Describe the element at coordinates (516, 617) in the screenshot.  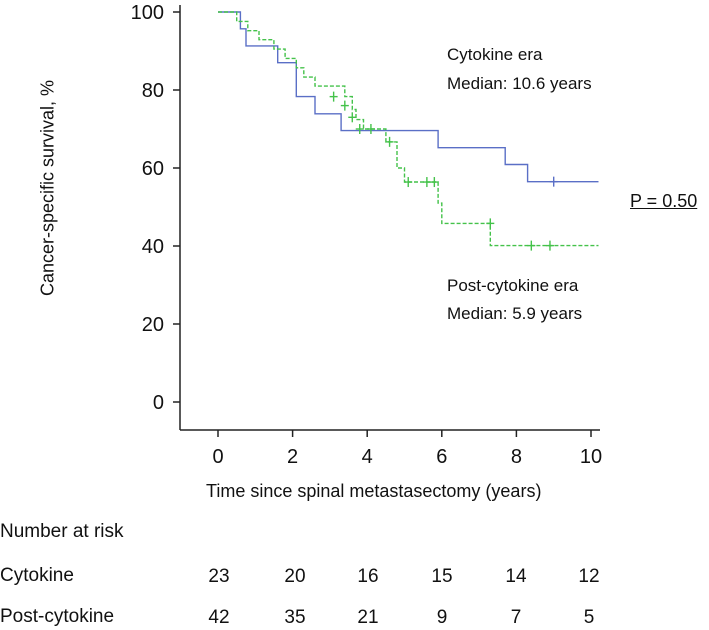
I see `risk-post-cytokine-8: 7` at that location.